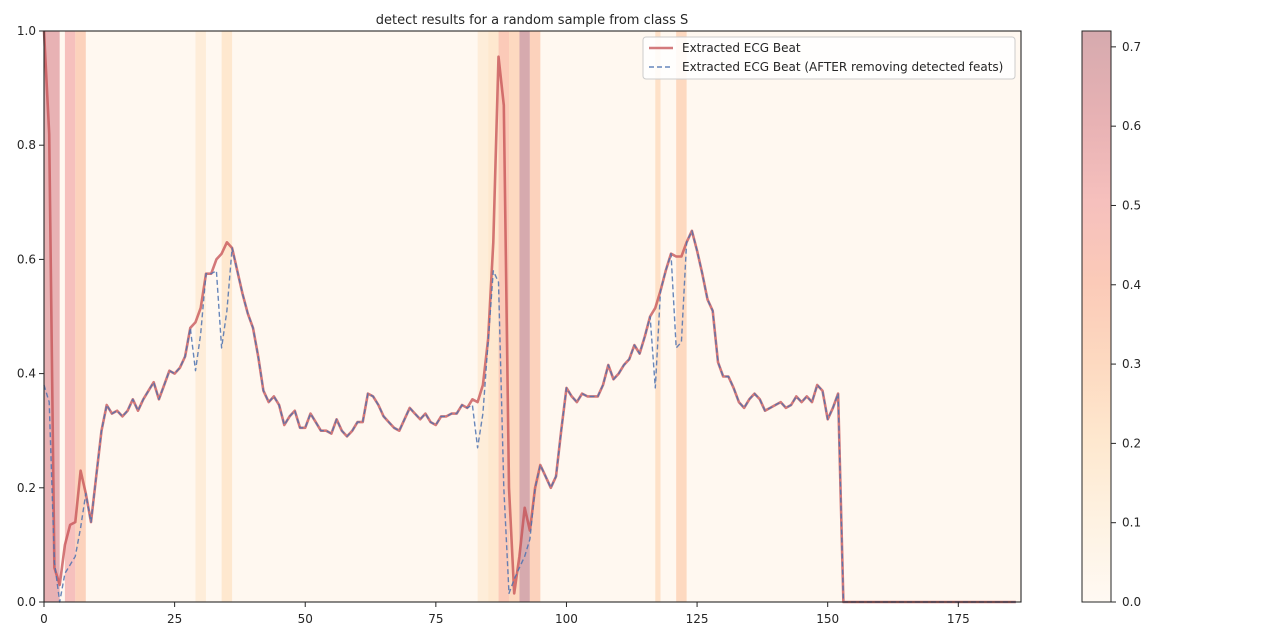 The width and height of the screenshot is (1280, 640). I want to click on x-tick-label: 175, so click(958, 619).